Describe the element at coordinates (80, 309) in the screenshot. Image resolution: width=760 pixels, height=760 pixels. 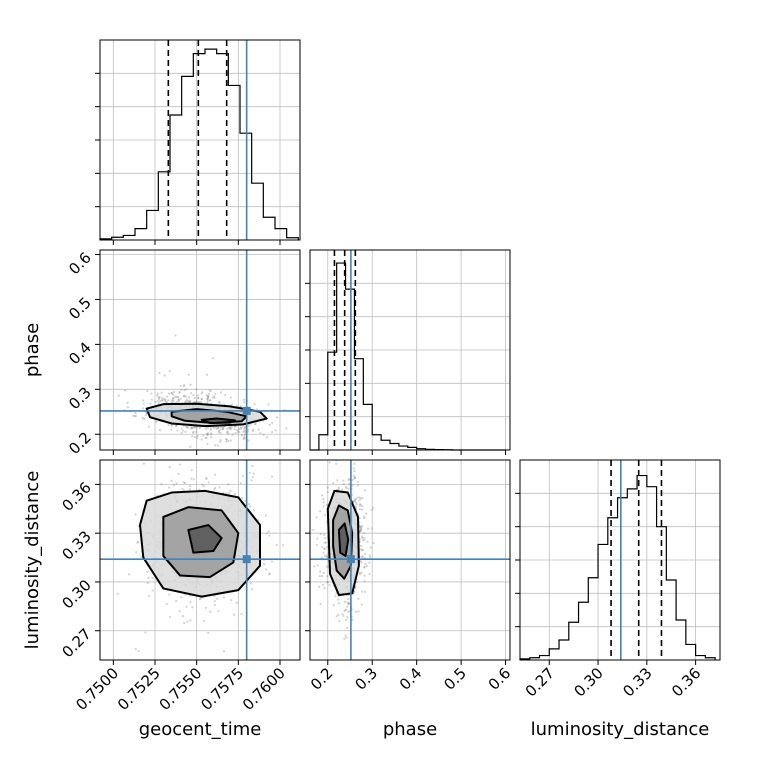
I see `tick-label-y: 0.5` at that location.